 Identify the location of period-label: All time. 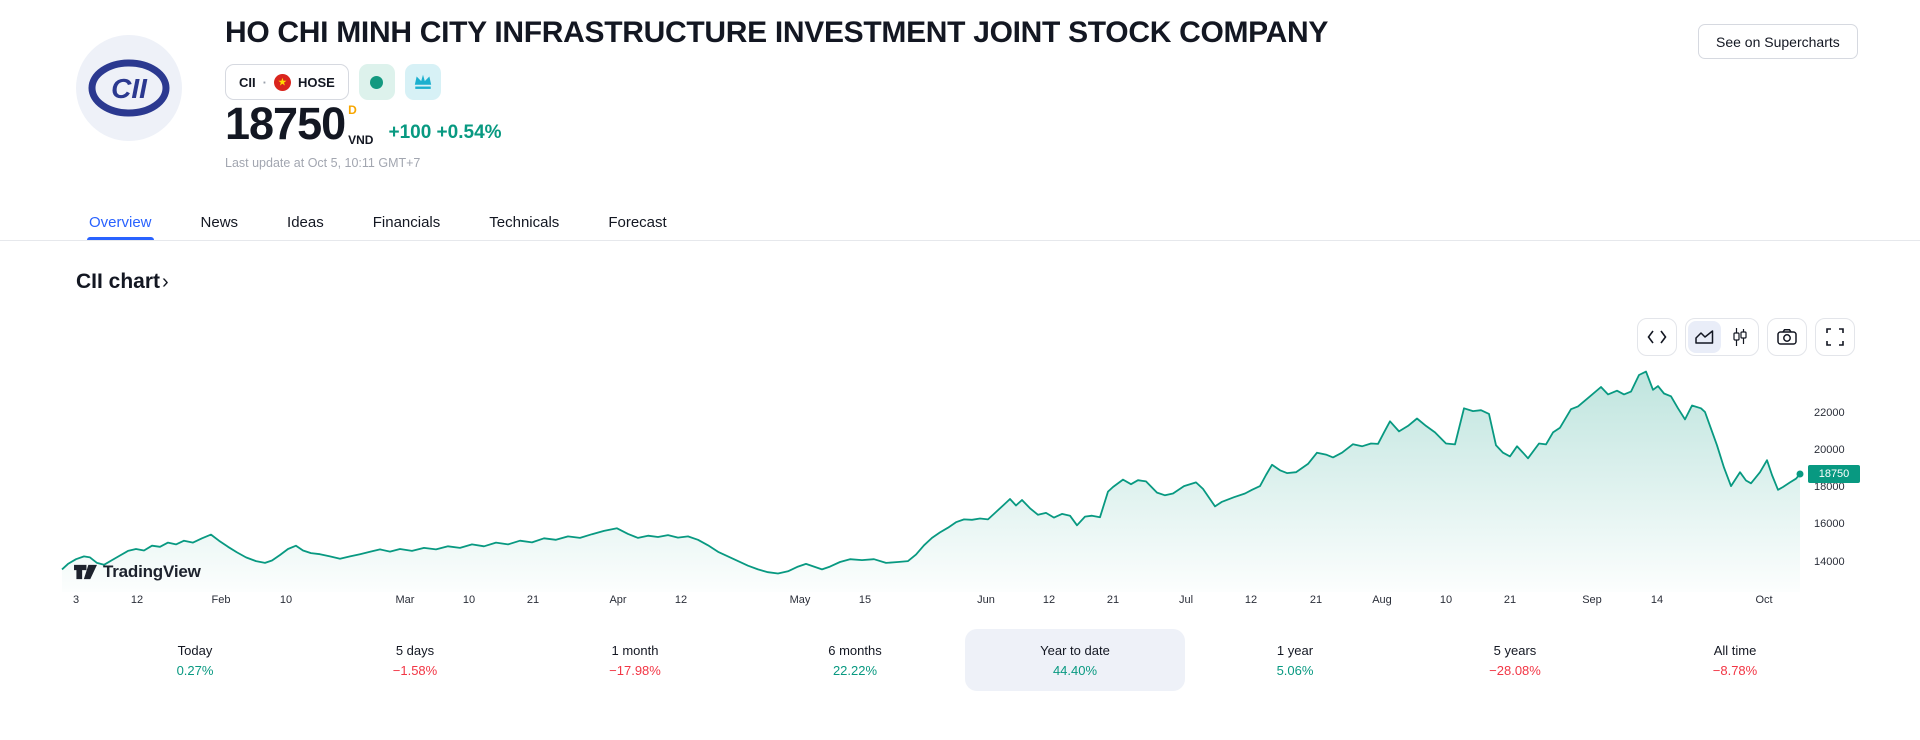
(1735, 650).